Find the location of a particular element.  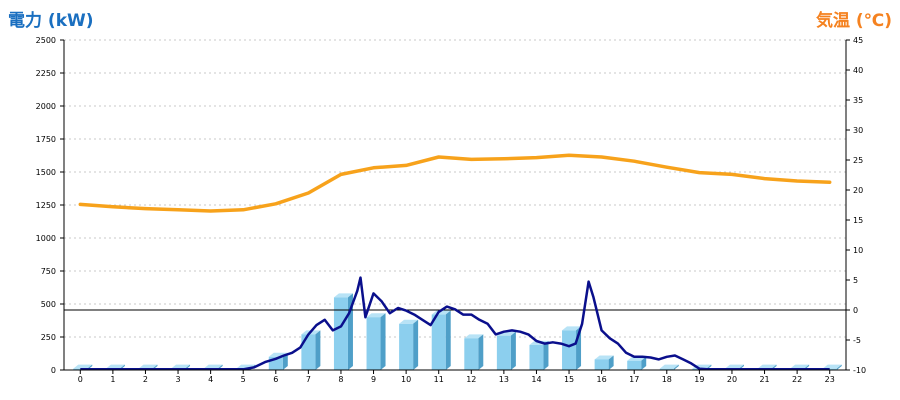

x-tick-label: 8 is located at coordinates (340, 379).